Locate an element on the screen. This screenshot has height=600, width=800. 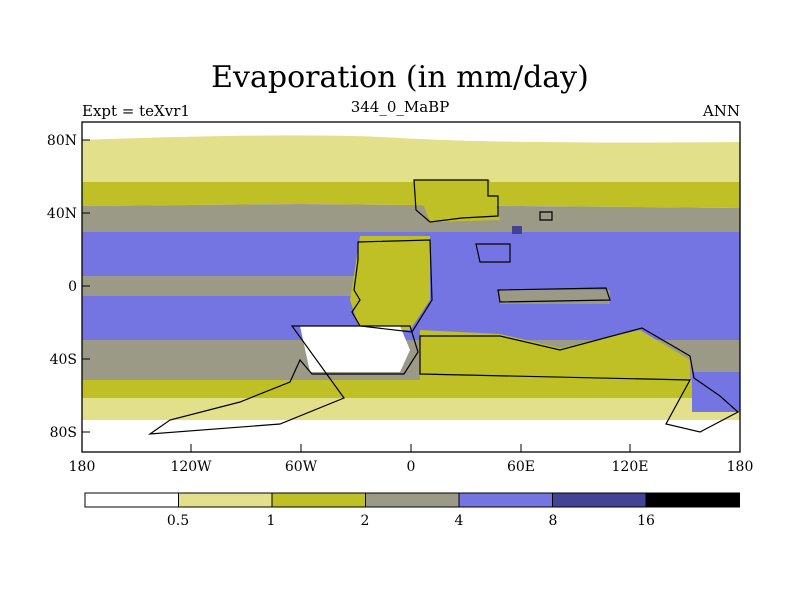
period-label: 344_0_MaBP is located at coordinates (400, 107).